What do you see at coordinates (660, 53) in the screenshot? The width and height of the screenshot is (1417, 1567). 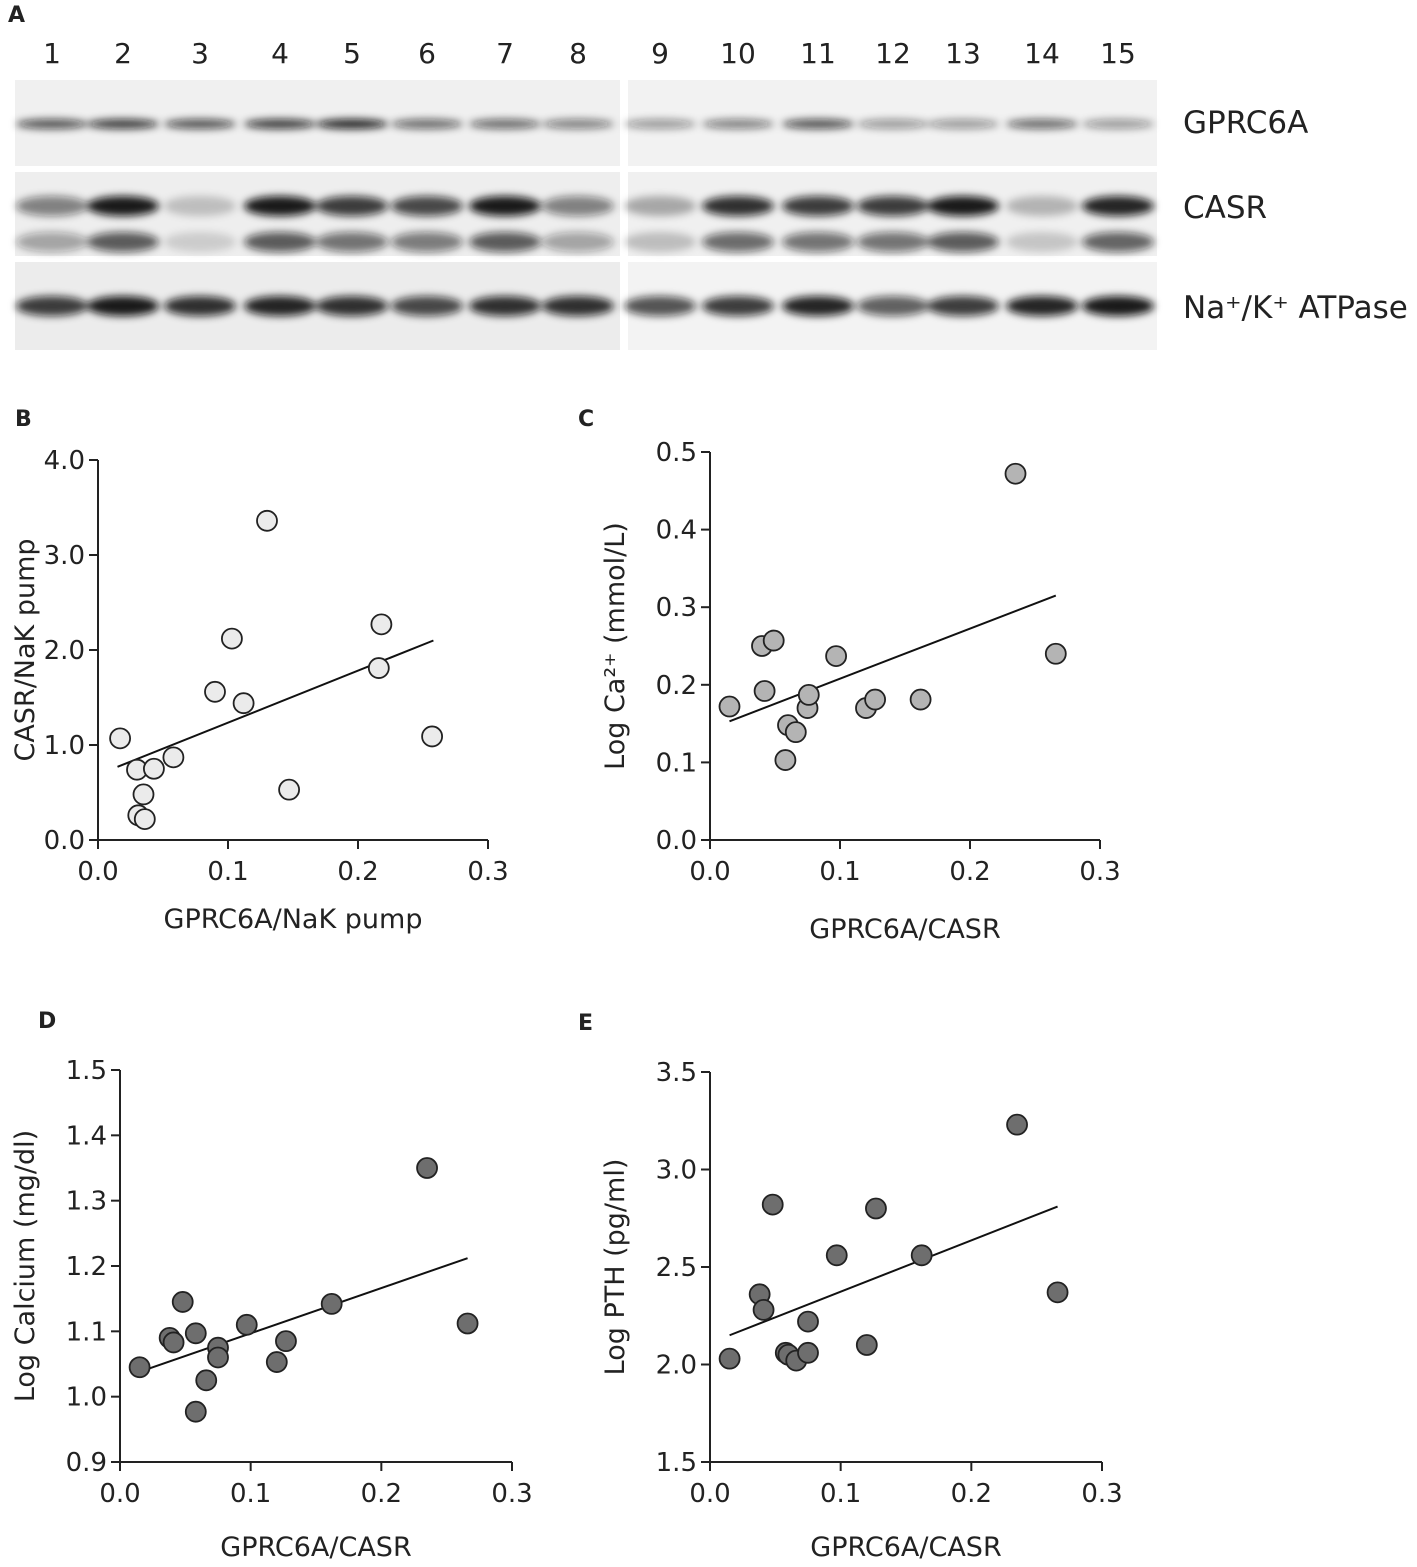 I see `lane-label: 9` at bounding box center [660, 53].